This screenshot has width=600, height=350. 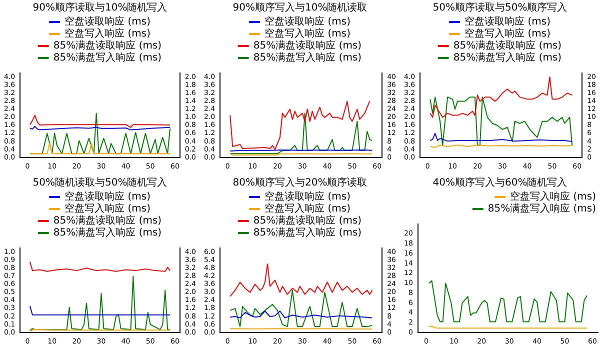 What do you see at coordinates (300, 8) in the screenshot?
I see `chart-title: 90%顺序写入与10%随机读取` at bounding box center [300, 8].